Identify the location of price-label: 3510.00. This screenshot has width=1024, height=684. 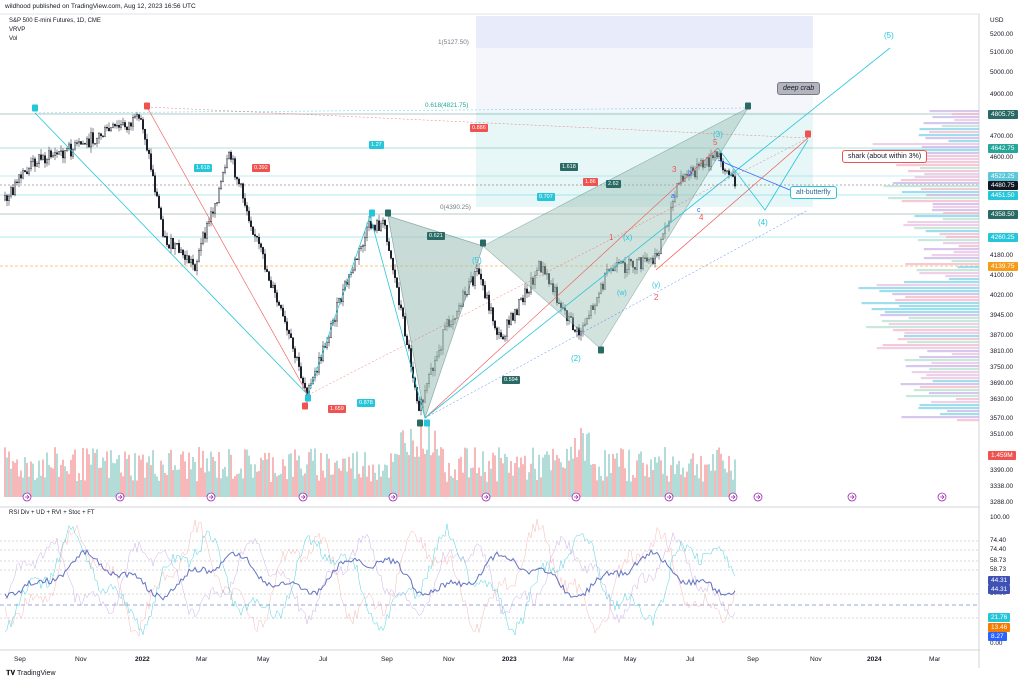
(1002, 434).